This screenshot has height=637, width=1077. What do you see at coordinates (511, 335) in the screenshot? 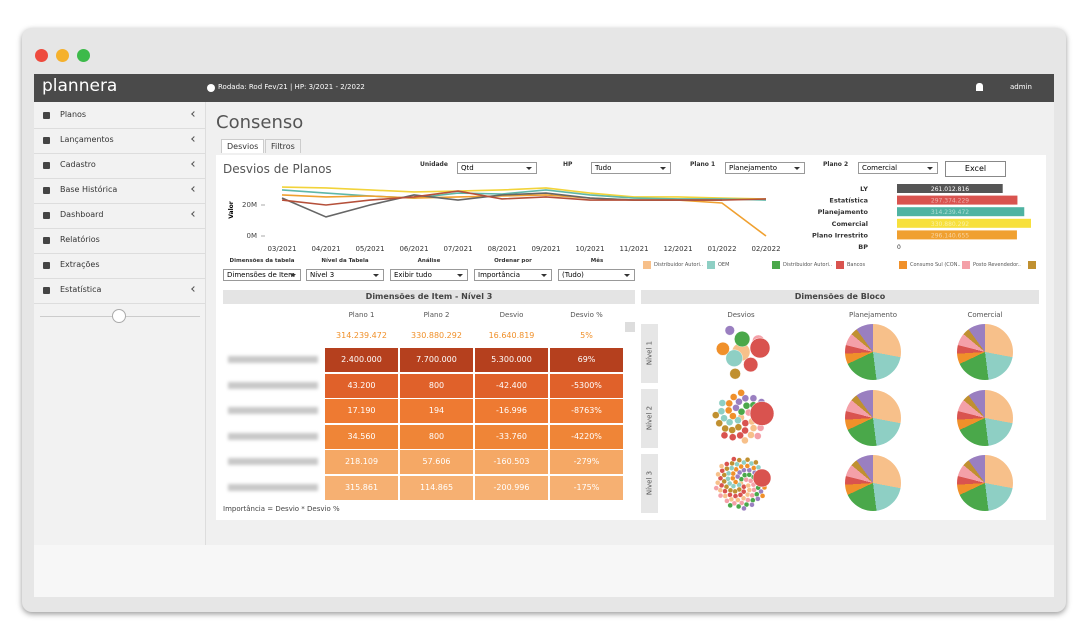
I see `total-cell: 16.640.819` at bounding box center [511, 335].